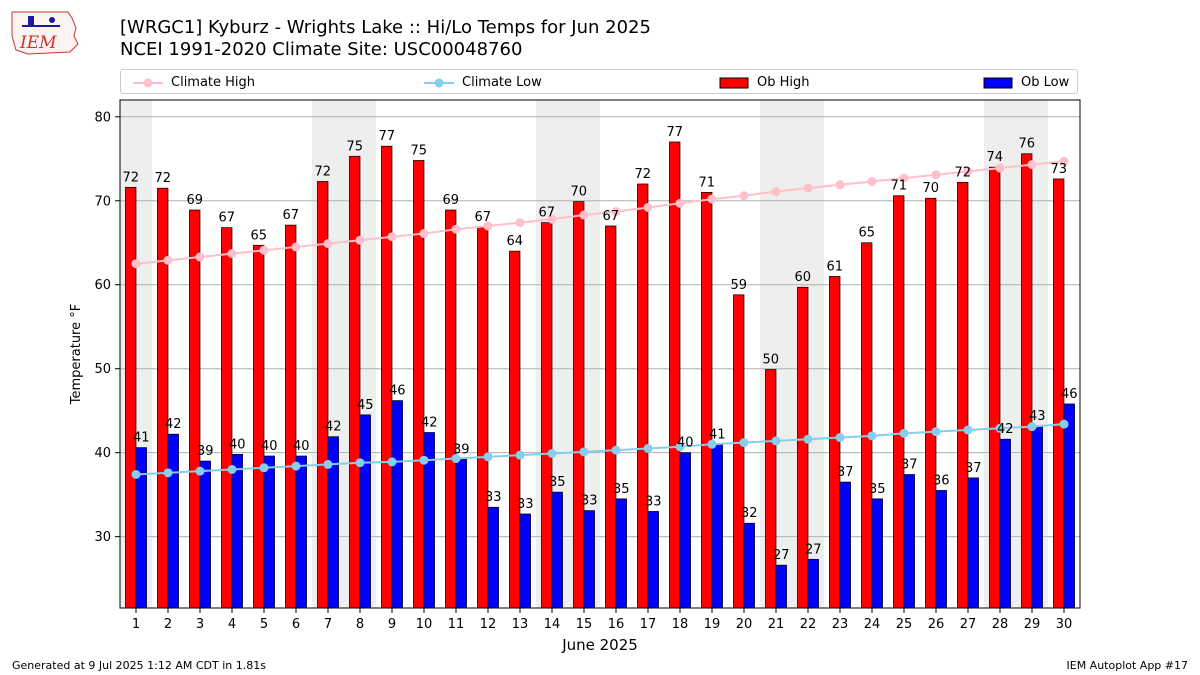 The width and height of the screenshot is (1200, 675). Describe the element at coordinates (744, 624) in the screenshot. I see `x-tick-label: 20` at that location.